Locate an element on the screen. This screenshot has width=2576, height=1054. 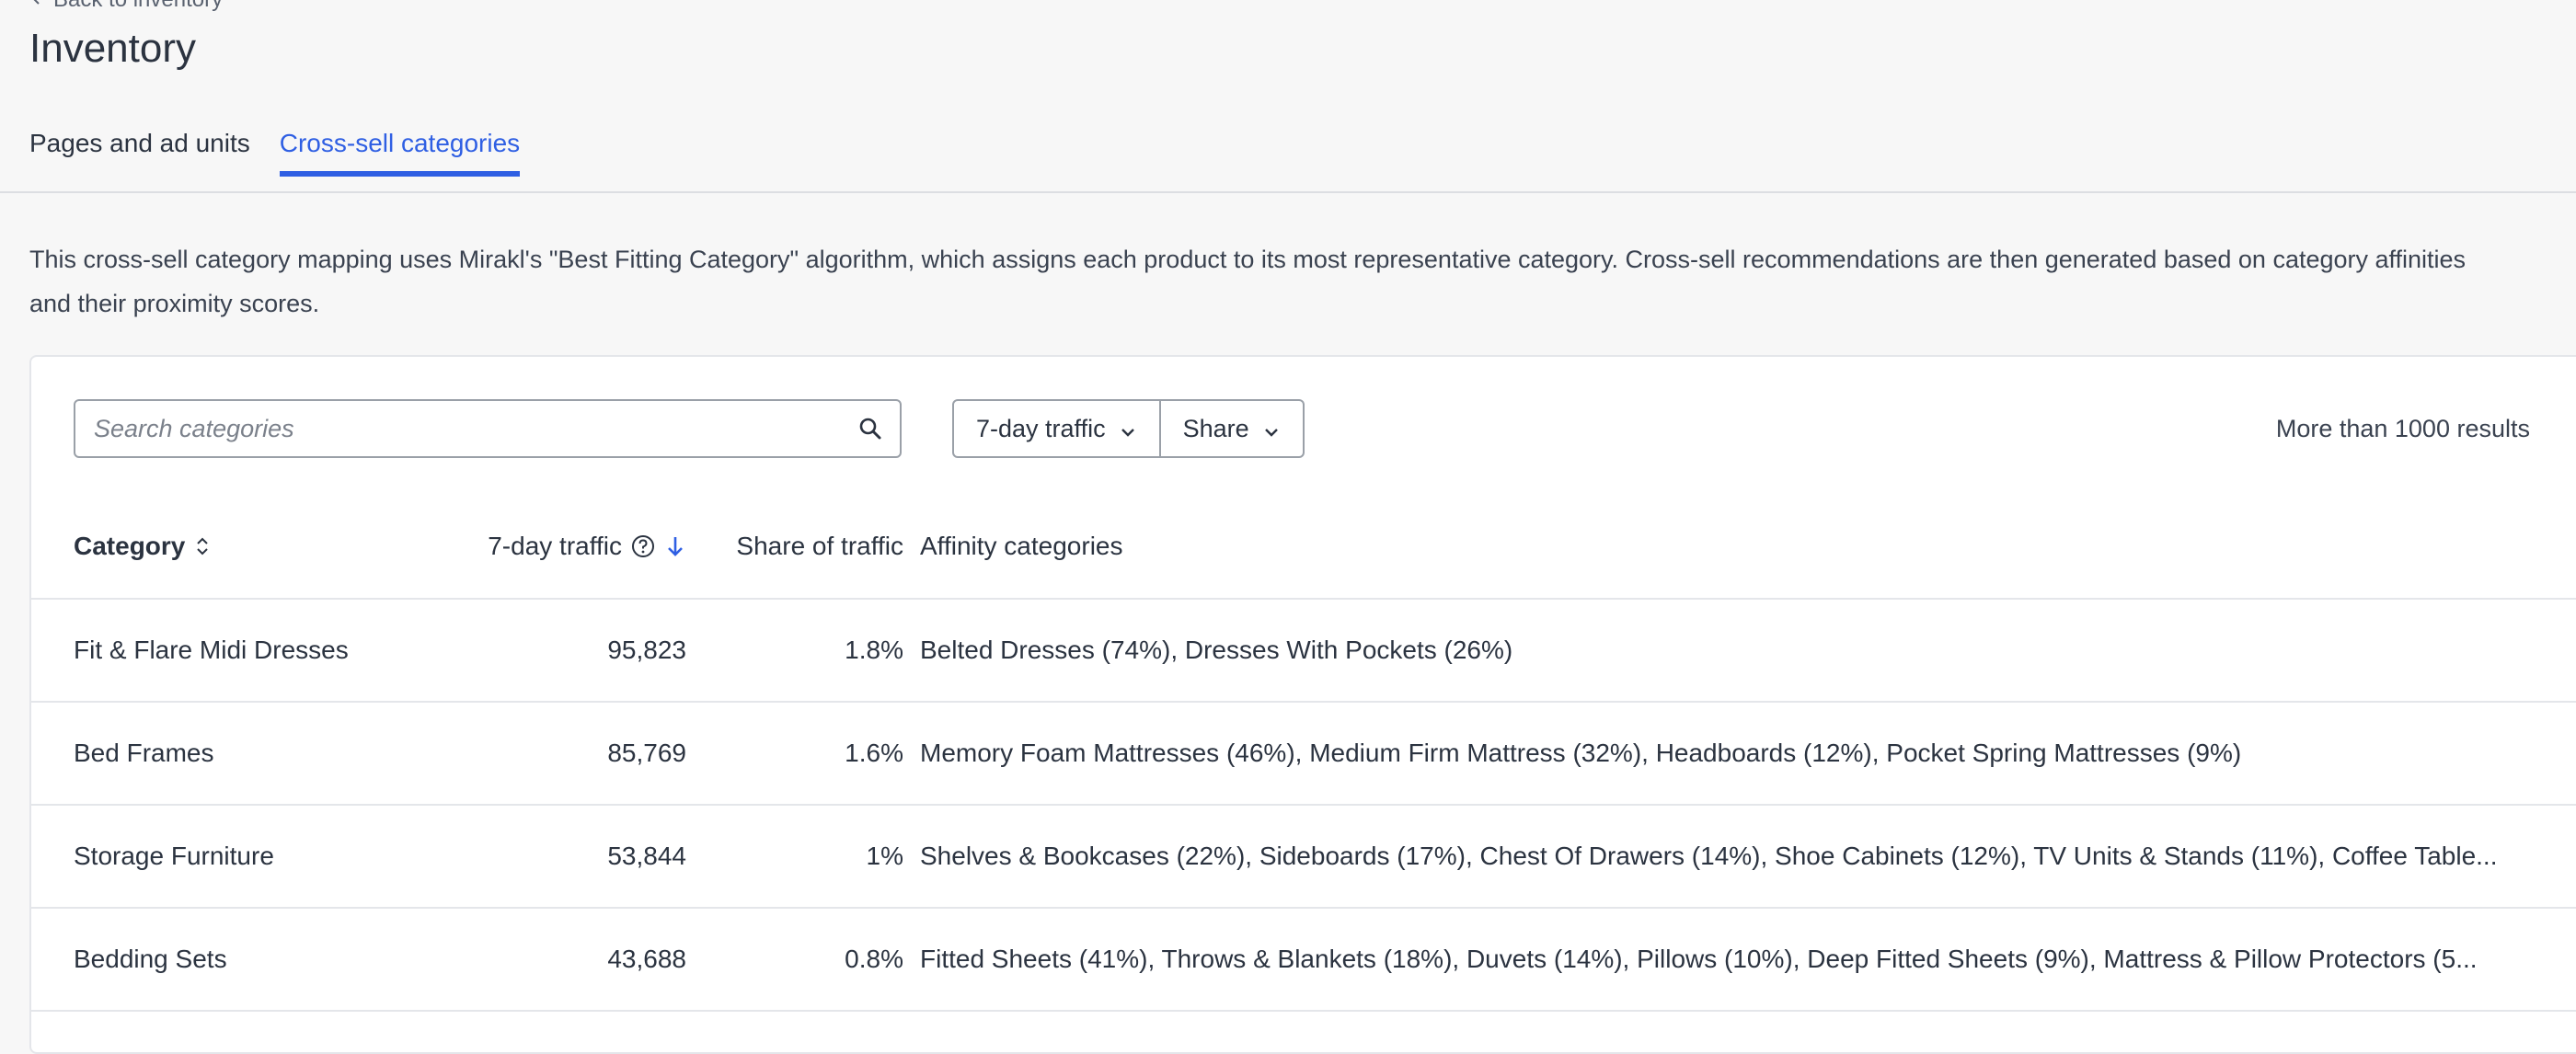
tabs-divider is located at coordinates (1288, 192).